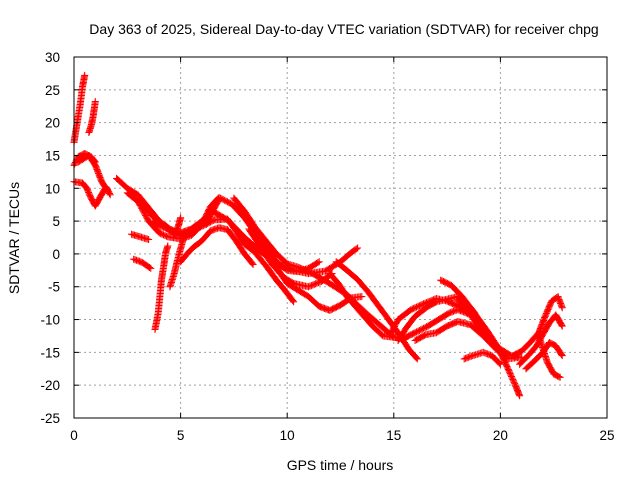 The image size is (640, 480). Describe the element at coordinates (287, 435) in the screenshot. I see `x-tick-label: 10` at that location.